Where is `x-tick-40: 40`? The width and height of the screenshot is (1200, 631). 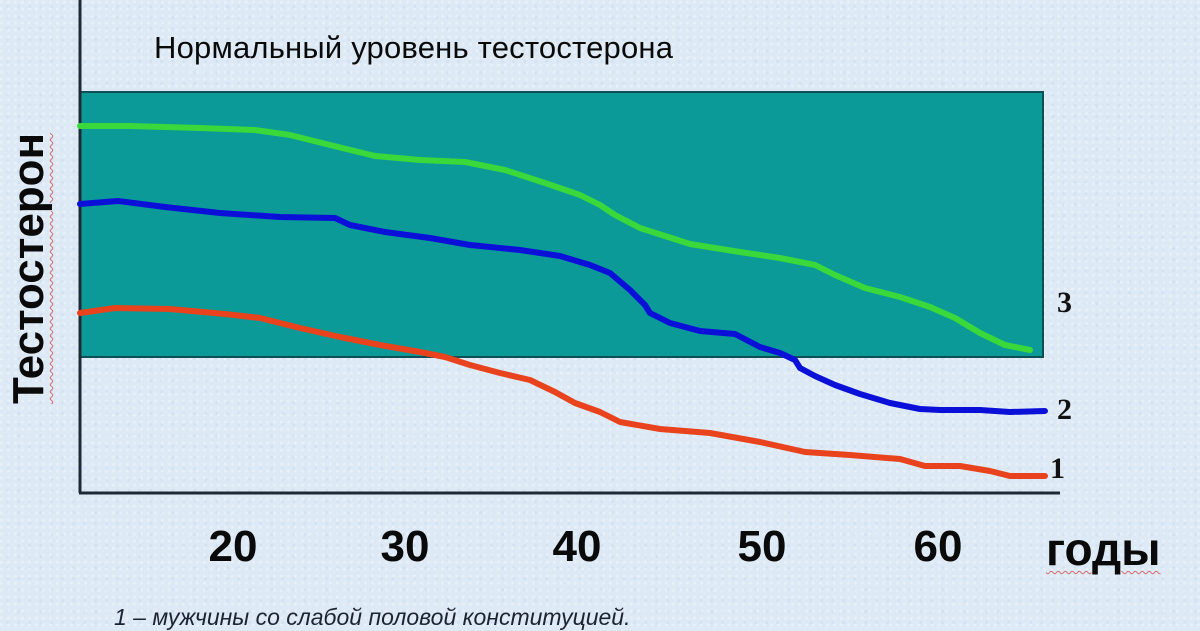
x-tick-40: 40 is located at coordinates (577, 546).